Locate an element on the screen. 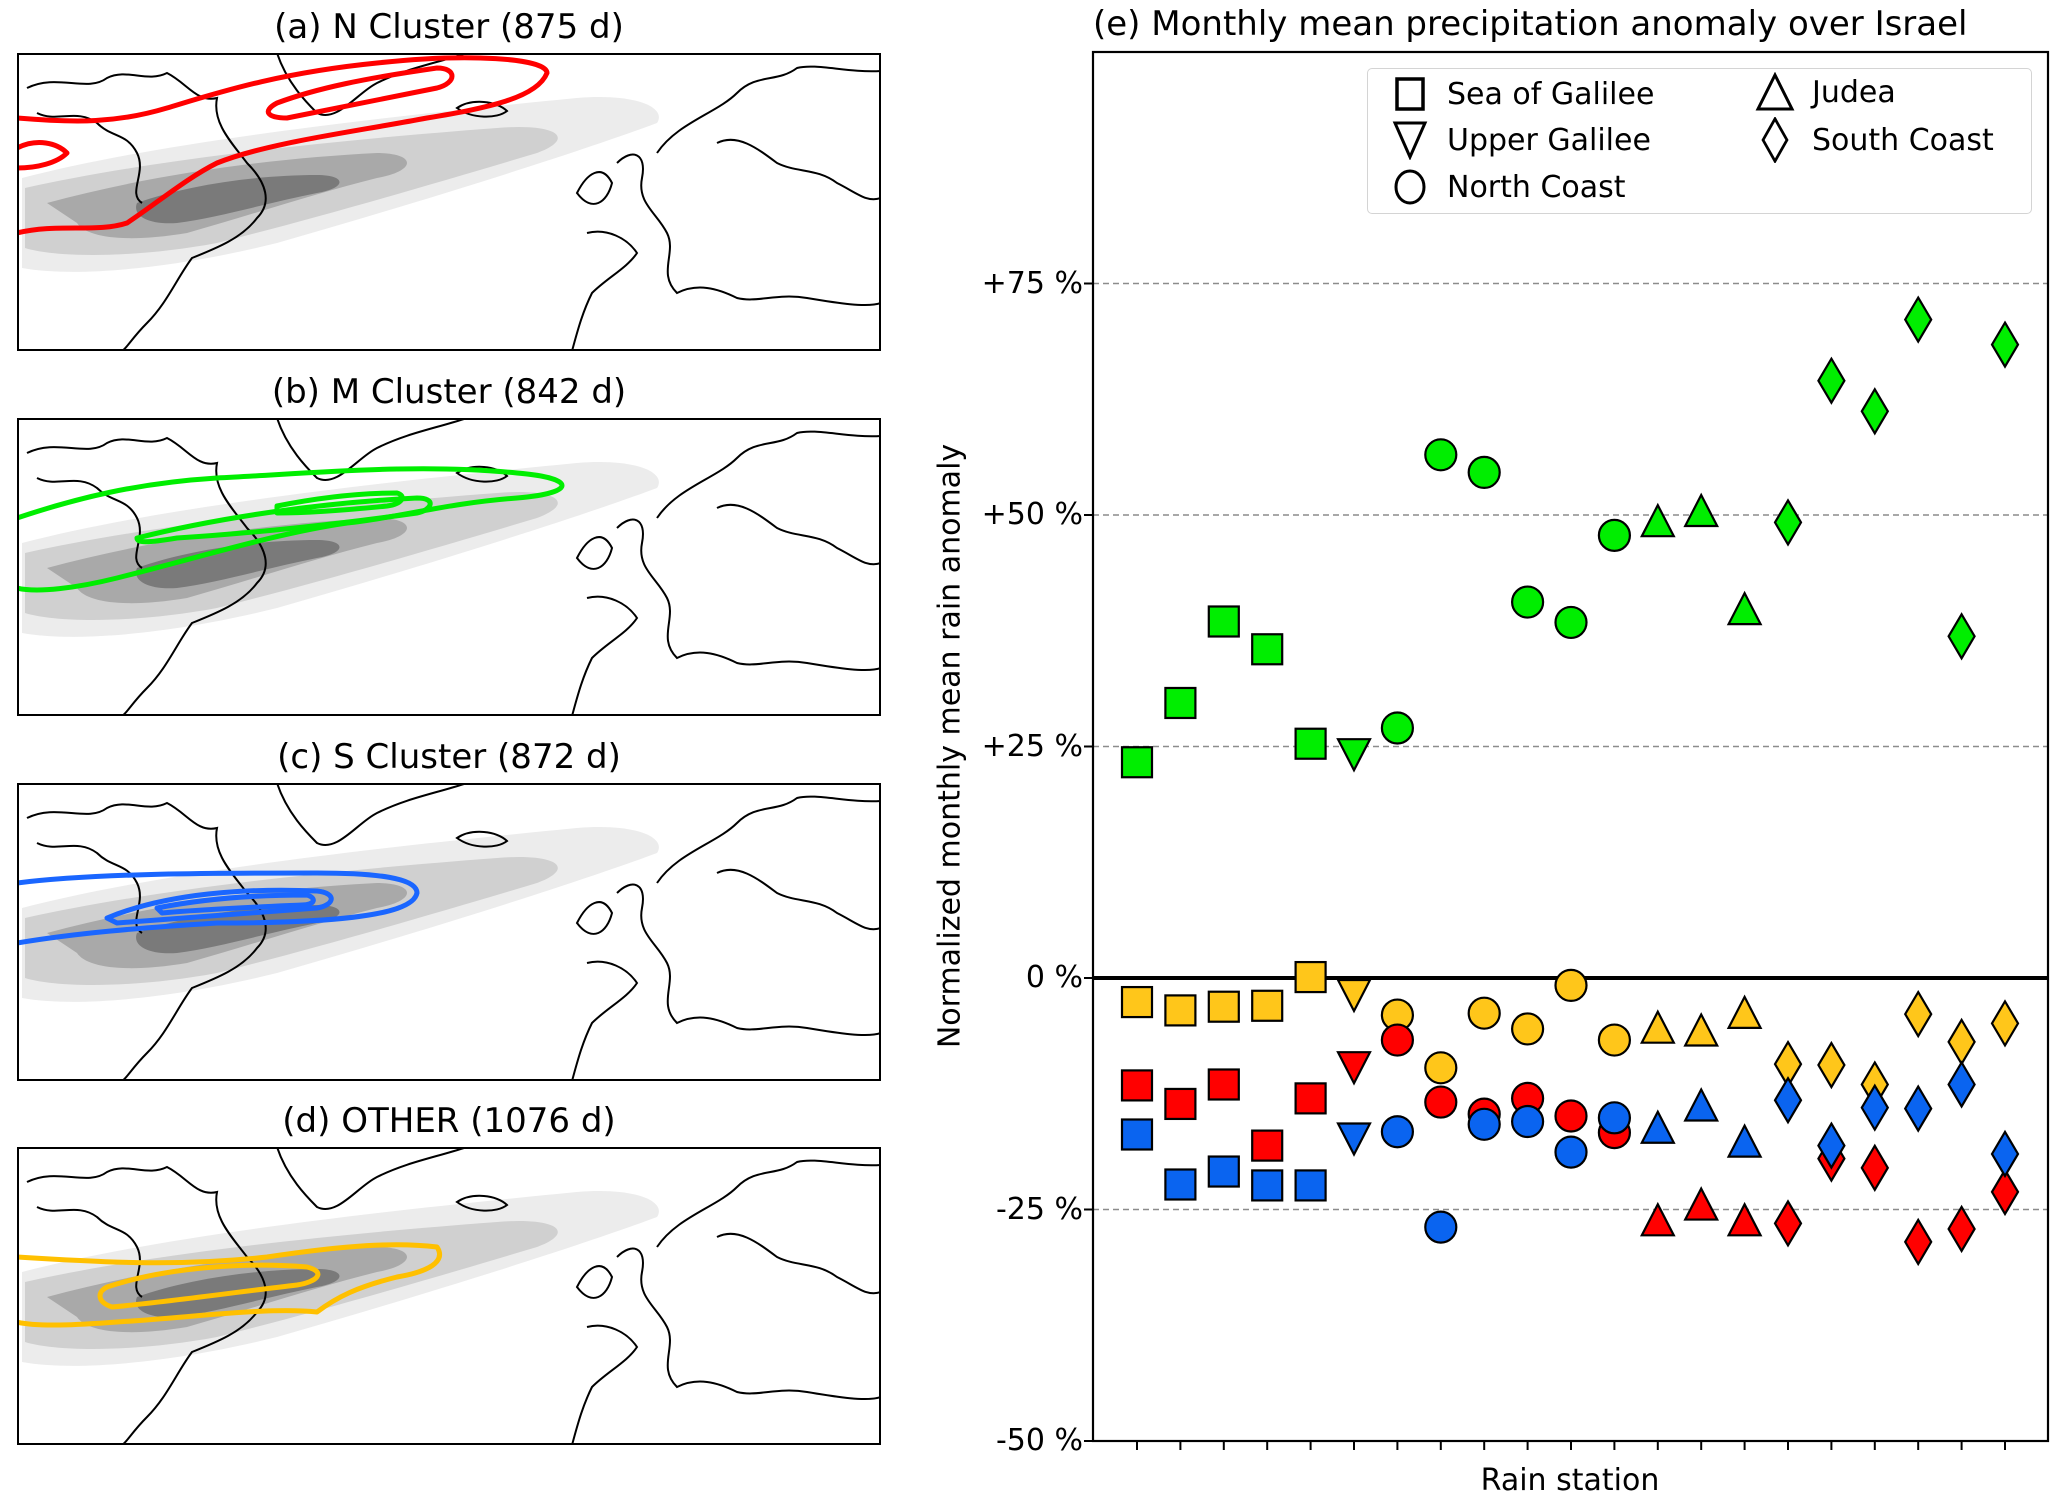 The height and width of the screenshot is (1499, 2067). legend-item-judea: Judea is located at coordinates (1825, 92).